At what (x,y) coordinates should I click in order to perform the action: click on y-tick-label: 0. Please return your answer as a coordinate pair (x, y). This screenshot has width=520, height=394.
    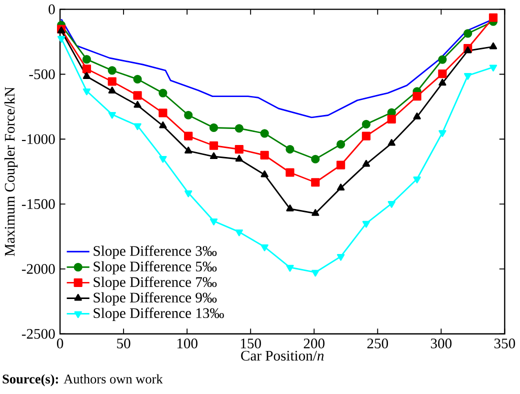
    Looking at the image, I should click on (51, 9).